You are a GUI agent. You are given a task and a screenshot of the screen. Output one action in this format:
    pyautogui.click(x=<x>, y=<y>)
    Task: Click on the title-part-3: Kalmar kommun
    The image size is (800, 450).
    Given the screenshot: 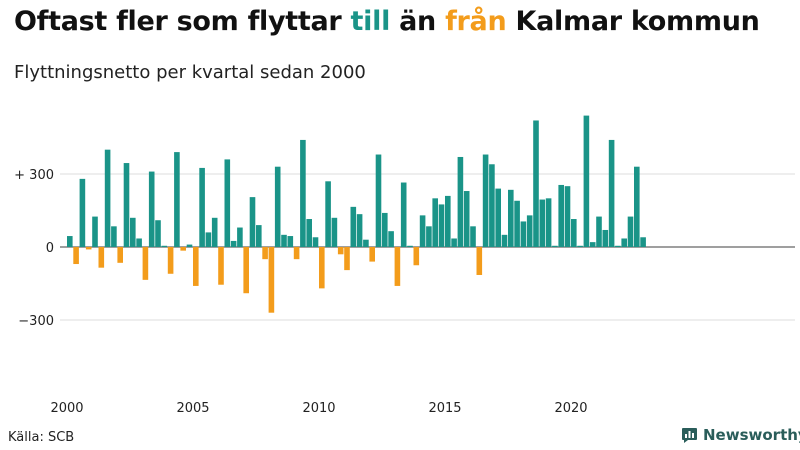 What is the action you would take?
    pyautogui.click(x=633, y=21)
    